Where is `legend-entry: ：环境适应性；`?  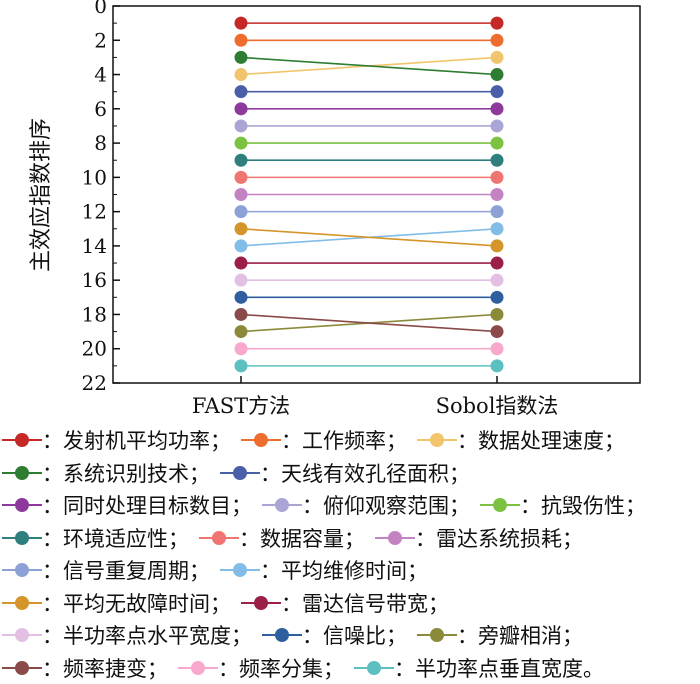 legend-entry: ：环境适应性； is located at coordinates (94, 538).